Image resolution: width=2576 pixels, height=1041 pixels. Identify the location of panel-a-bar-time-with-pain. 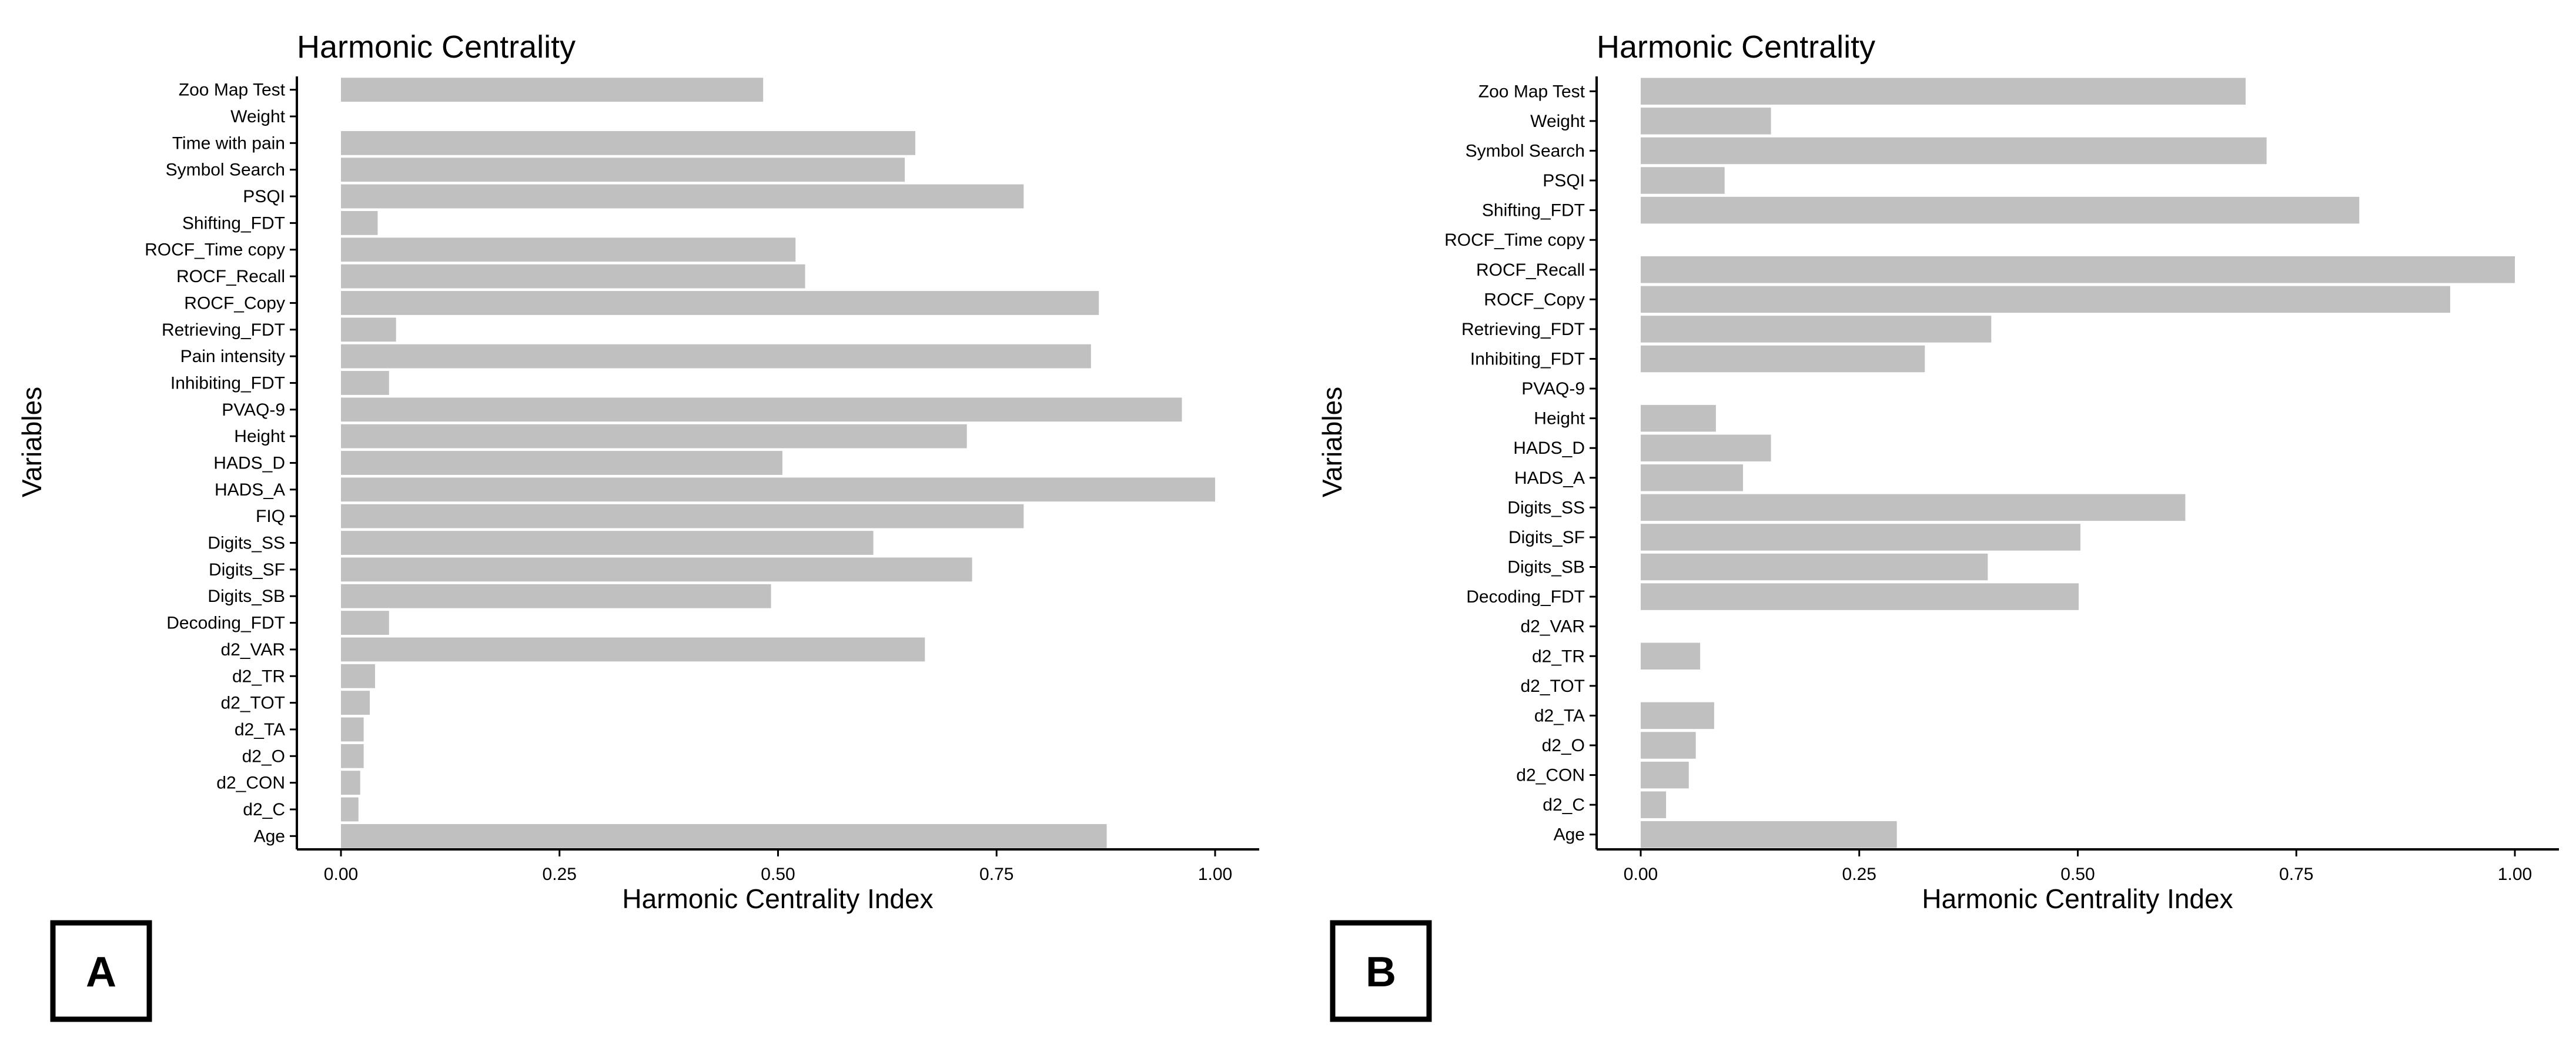
(628, 142).